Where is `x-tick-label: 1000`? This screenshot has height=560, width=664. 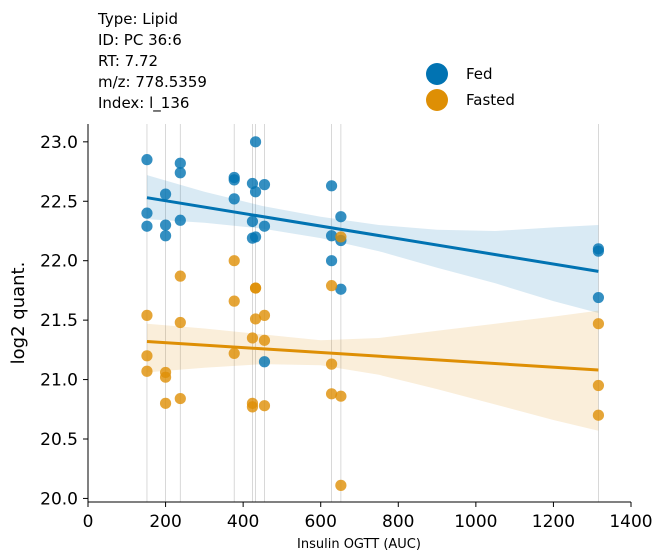
x-tick-label: 1000 is located at coordinates (475, 522).